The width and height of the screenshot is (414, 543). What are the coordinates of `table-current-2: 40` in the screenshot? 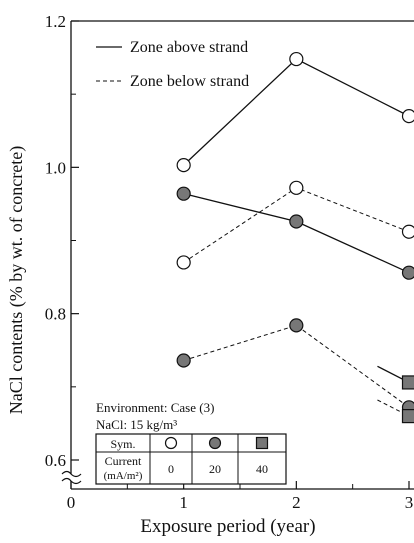 It's located at (262, 469).